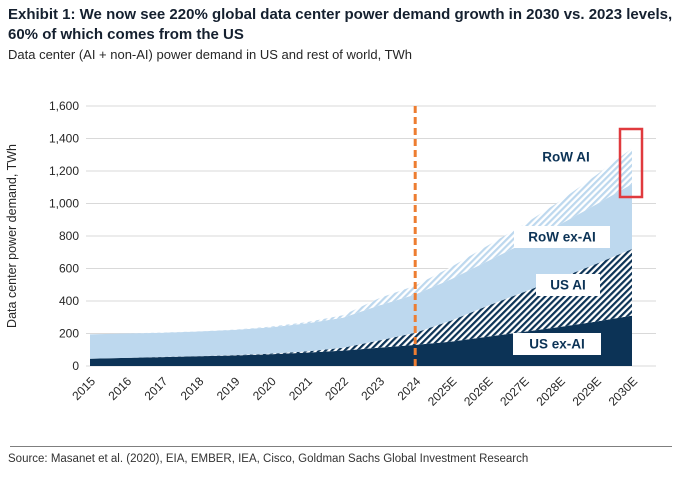 The width and height of the screenshot is (680, 477). I want to click on x-tick-label: 2027E, so click(514, 391).